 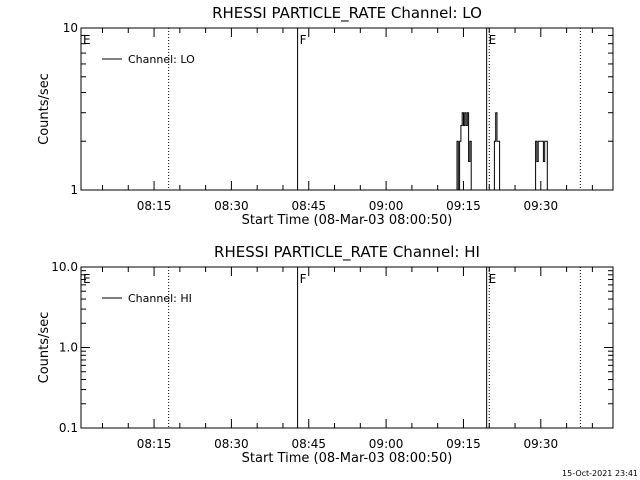 I want to click on chart-title: RHESSI PARTICLE_RATE Channel: HI, so click(x=347, y=252).